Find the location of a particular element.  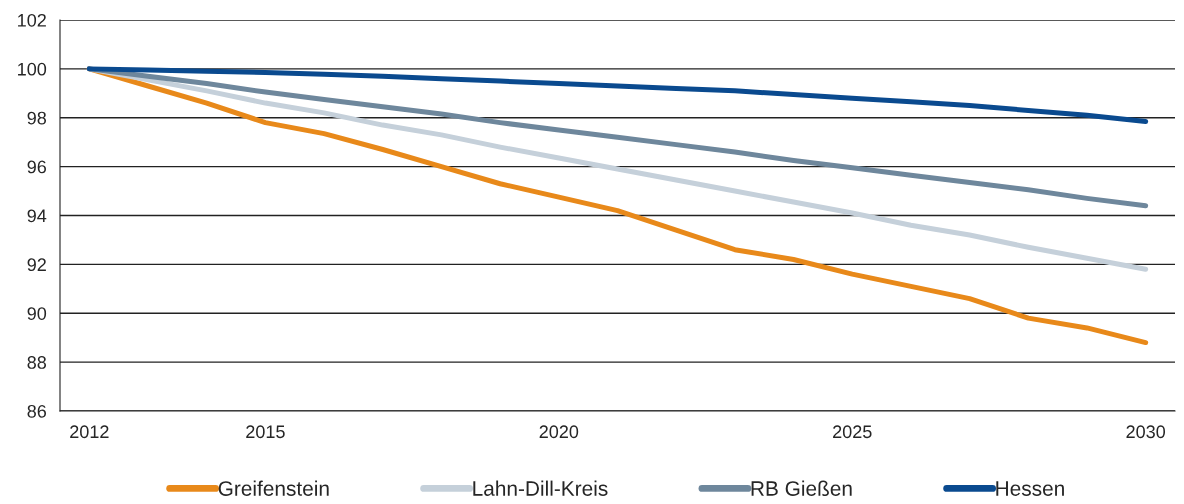

y-tick-label: 96 is located at coordinates (37, 167).